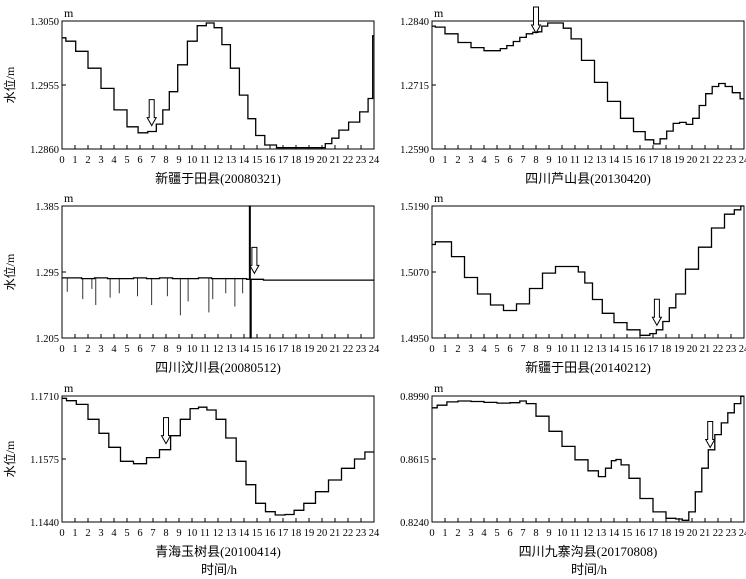 The image size is (746, 579). I want to click on panel-caption: 四川汶川县(20080512), so click(218, 367).